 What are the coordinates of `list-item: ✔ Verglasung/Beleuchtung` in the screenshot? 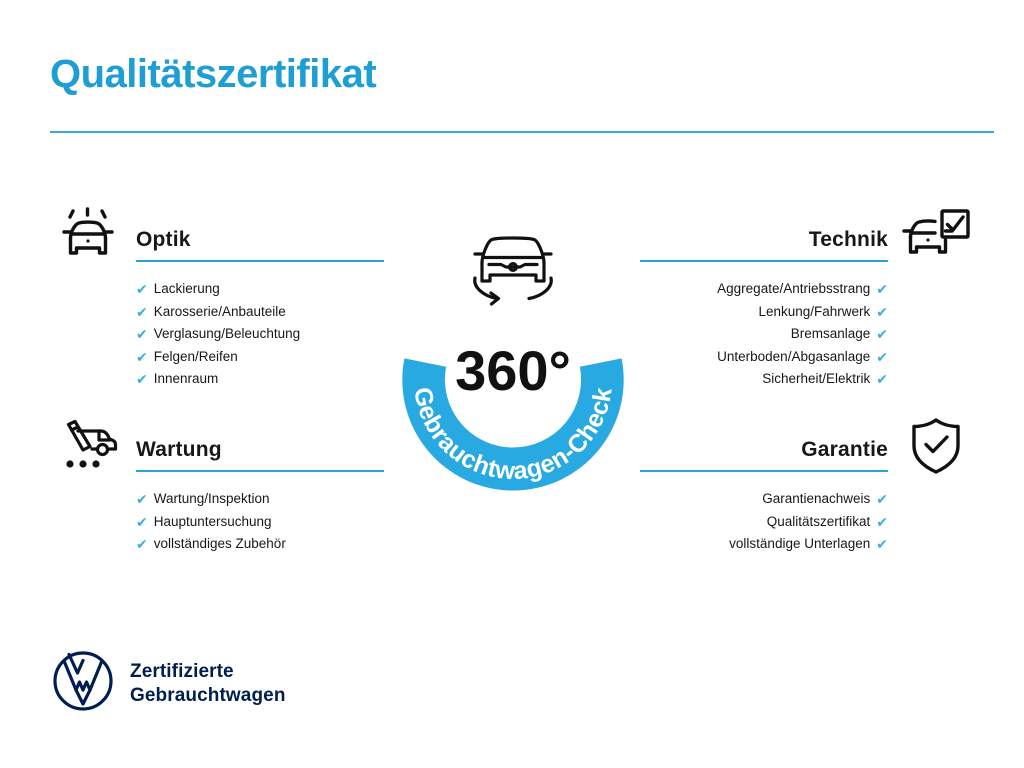 It's located at (286, 334).